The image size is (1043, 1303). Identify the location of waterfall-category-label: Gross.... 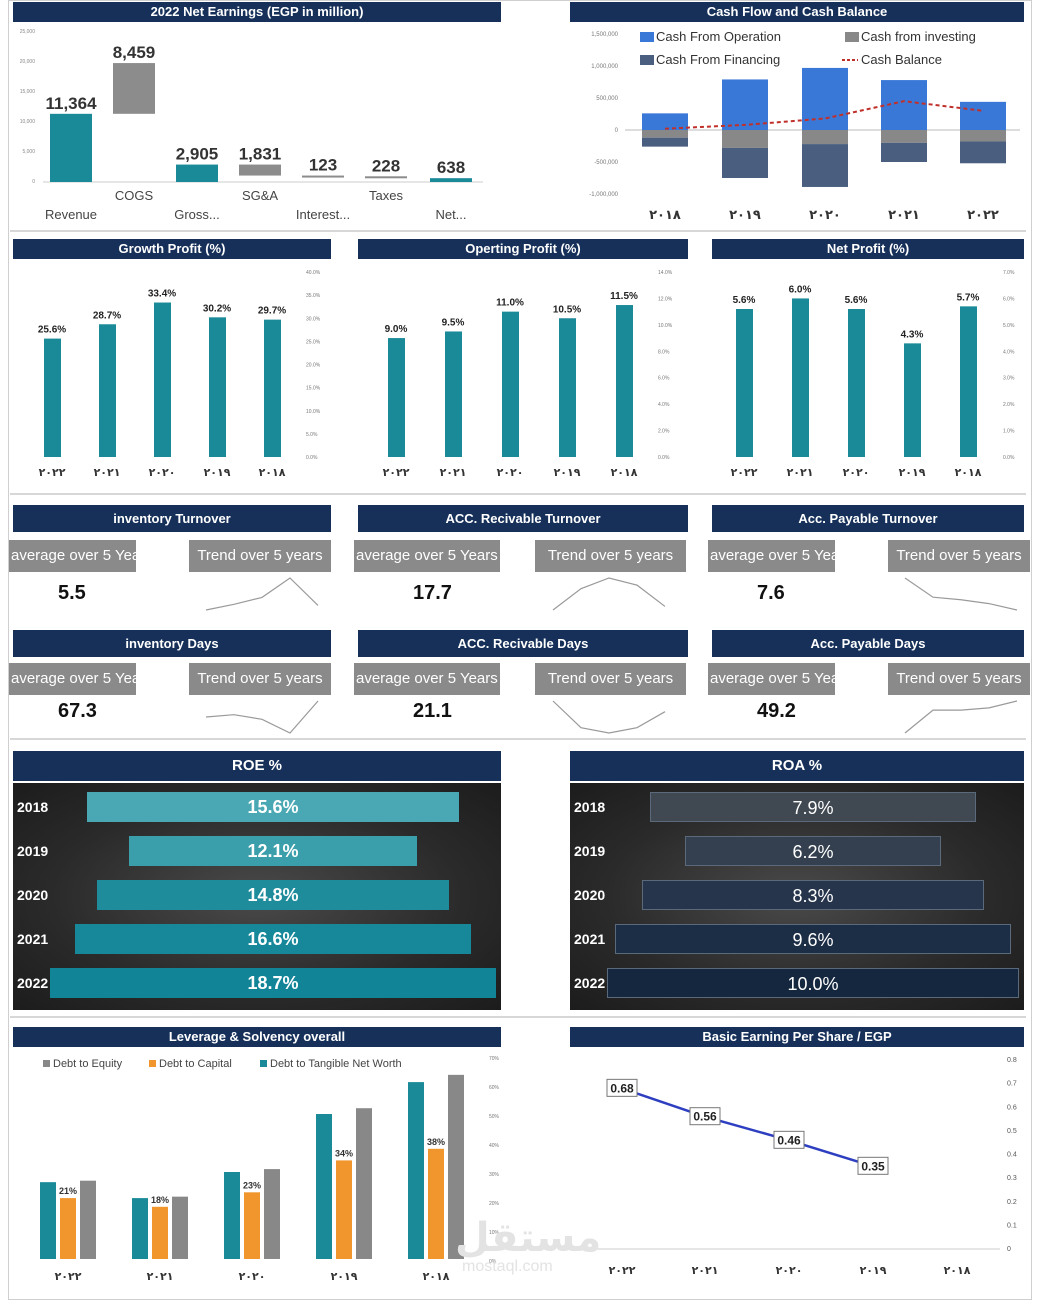
(197, 214).